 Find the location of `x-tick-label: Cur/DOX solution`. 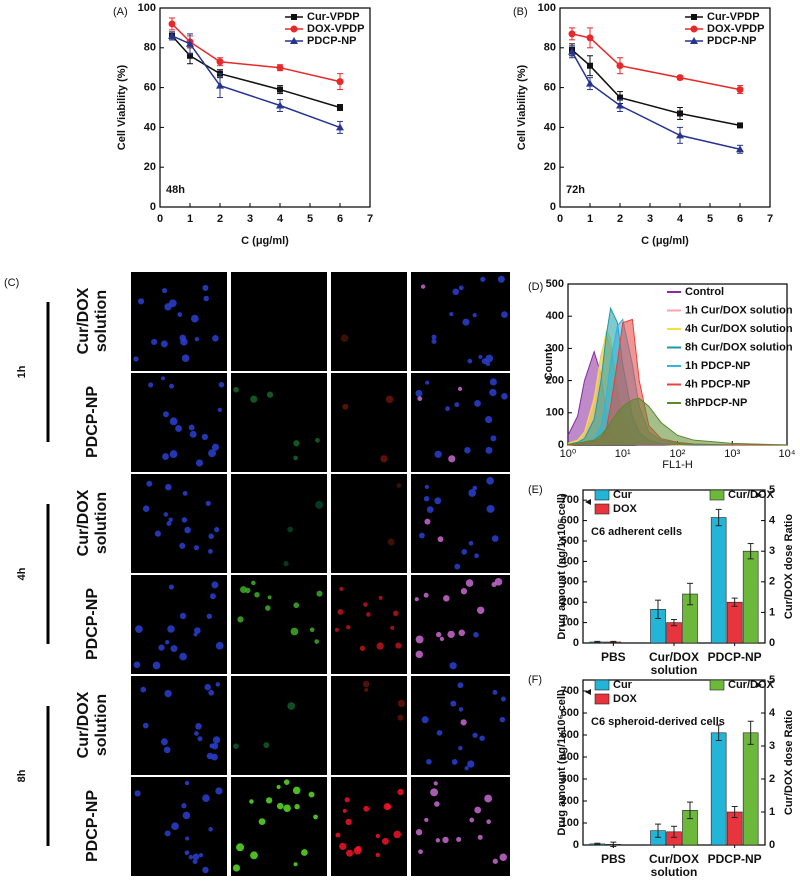

x-tick-label: Cur/DOX solution is located at coordinates (673, 664).